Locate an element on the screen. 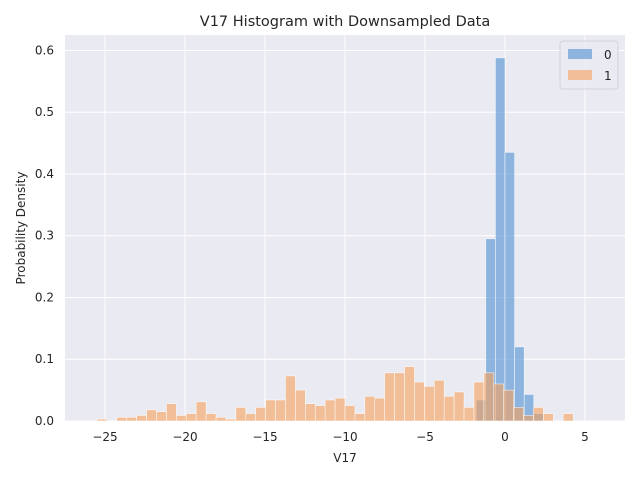 The height and width of the screenshot is (480, 640). x-tick-label: −15 is located at coordinates (264, 437).